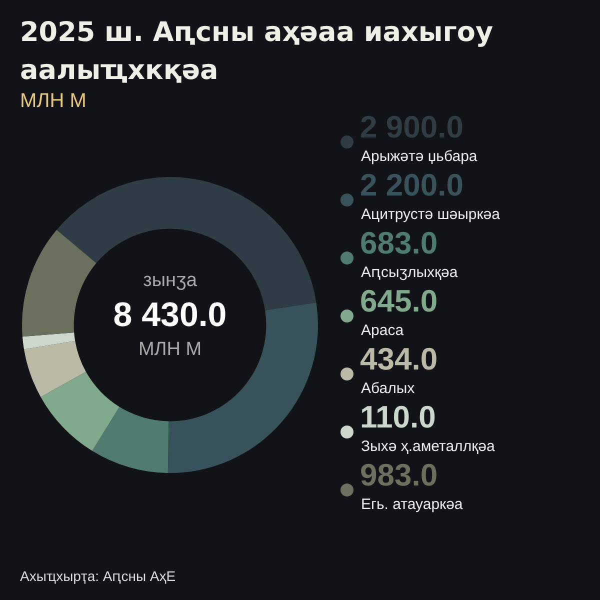 This screenshot has width=600, height=600. I want to click on legend-label: Ацитрустә шәыркәа, so click(431, 215).